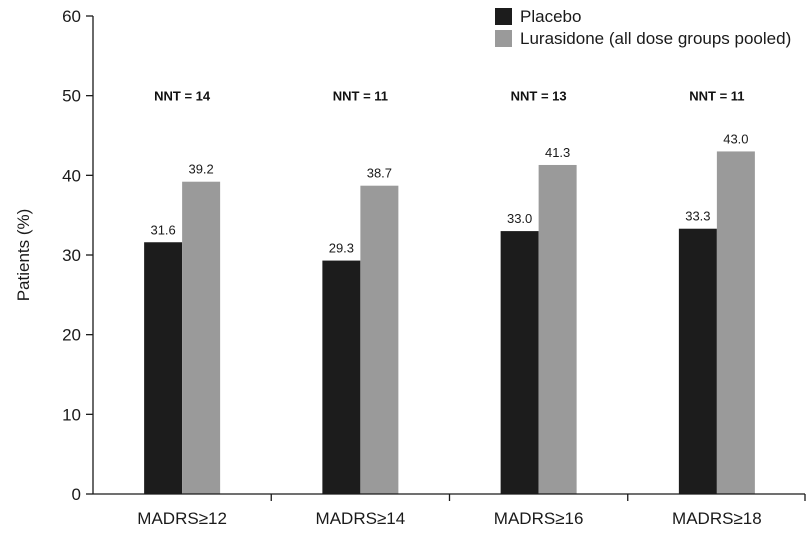  Describe the element at coordinates (341, 248) in the screenshot. I see `data-label: 29.3` at that location.